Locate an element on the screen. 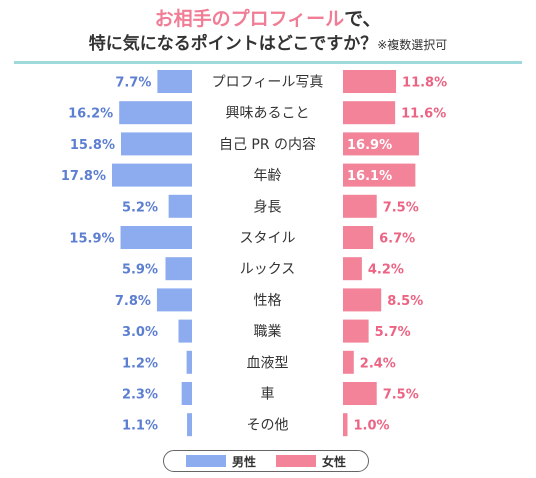  value-label-female: 16.1% is located at coordinates (369, 176).